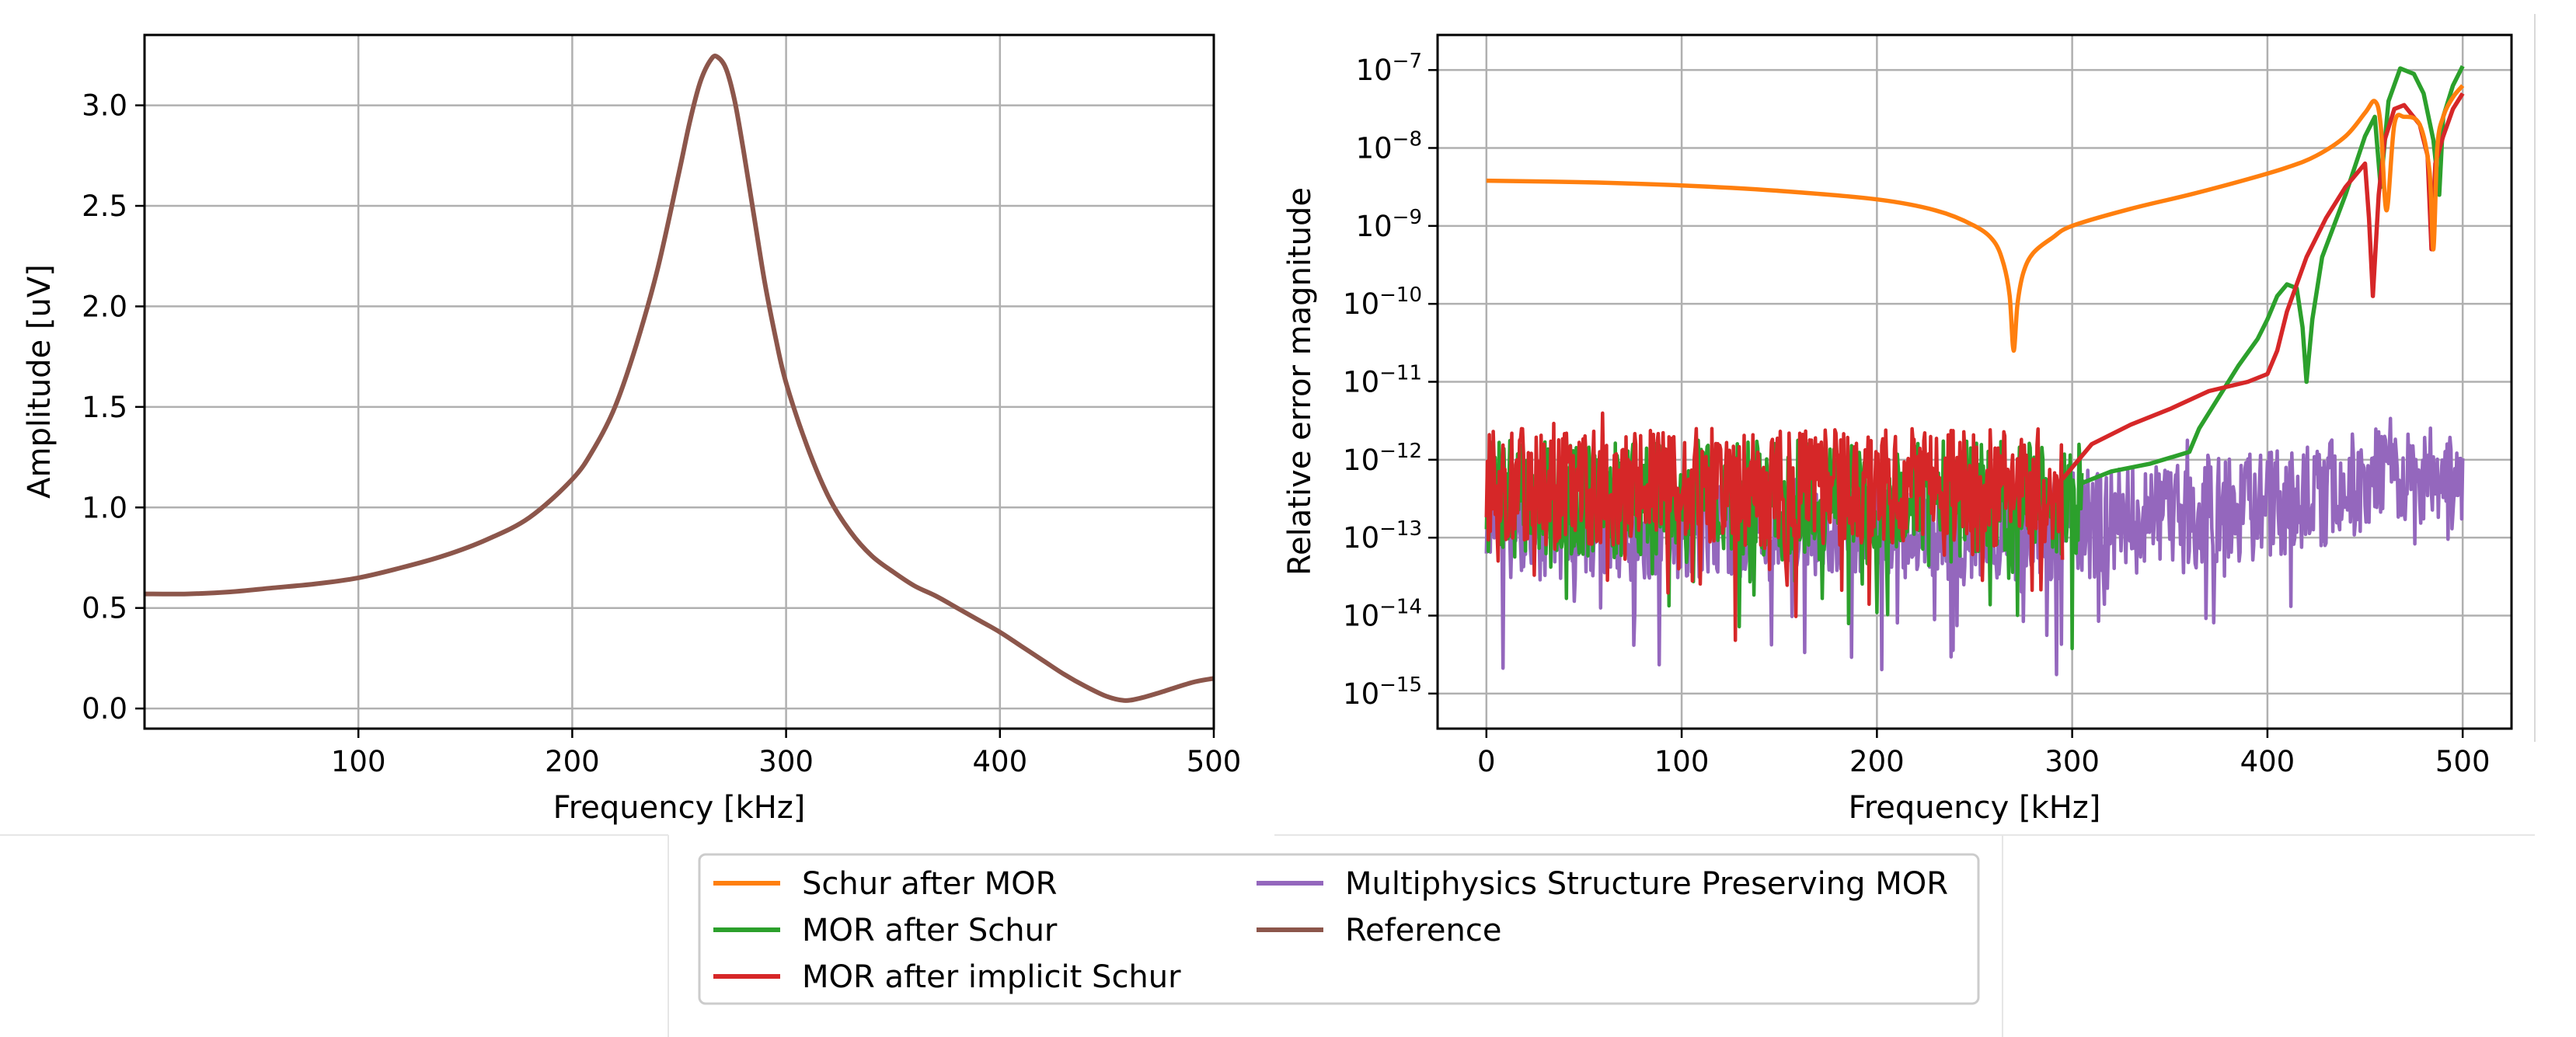 The height and width of the screenshot is (1037, 2576). I want to click on right-x-tick-label: 100, so click(1682, 761).